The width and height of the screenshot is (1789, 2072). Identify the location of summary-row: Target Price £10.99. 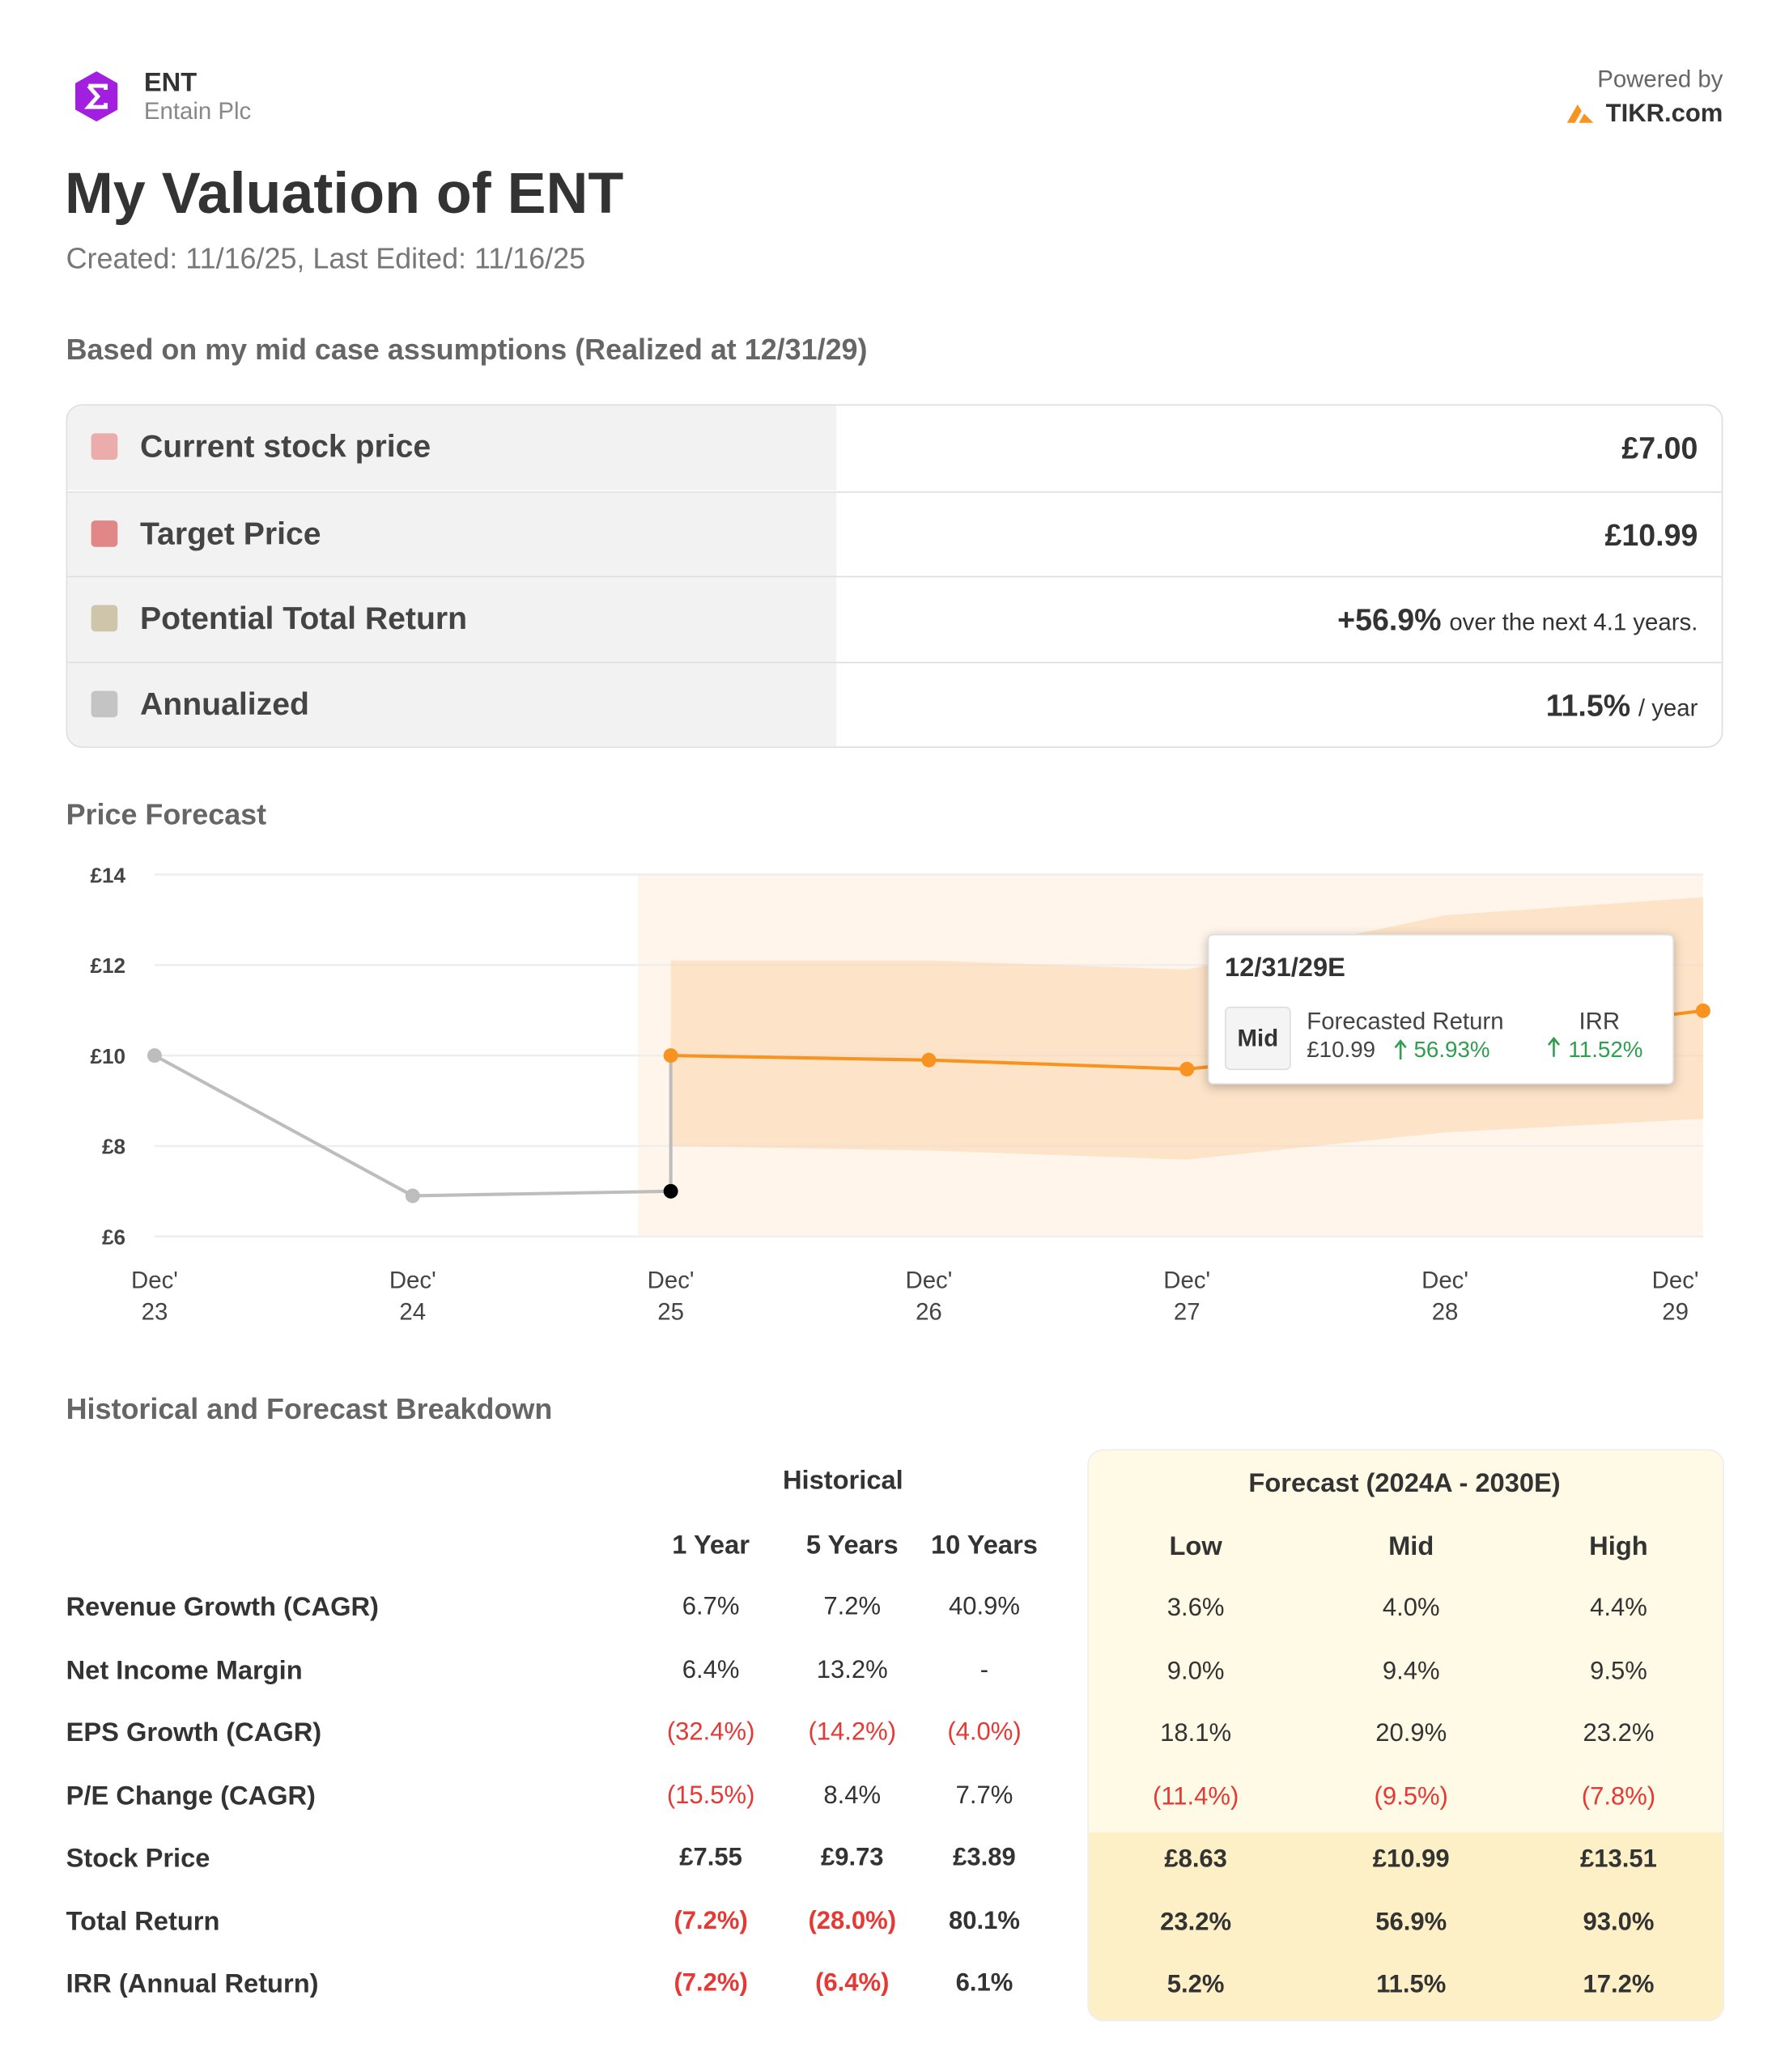
(894, 533).